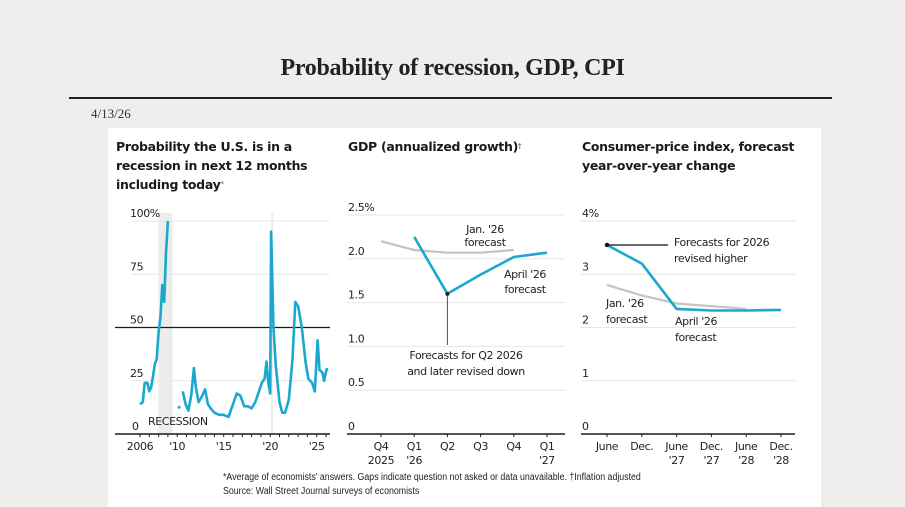 The height and width of the screenshot is (507, 905). Describe the element at coordinates (137, 373) in the screenshot. I see `y-tick-label: 25` at that location.